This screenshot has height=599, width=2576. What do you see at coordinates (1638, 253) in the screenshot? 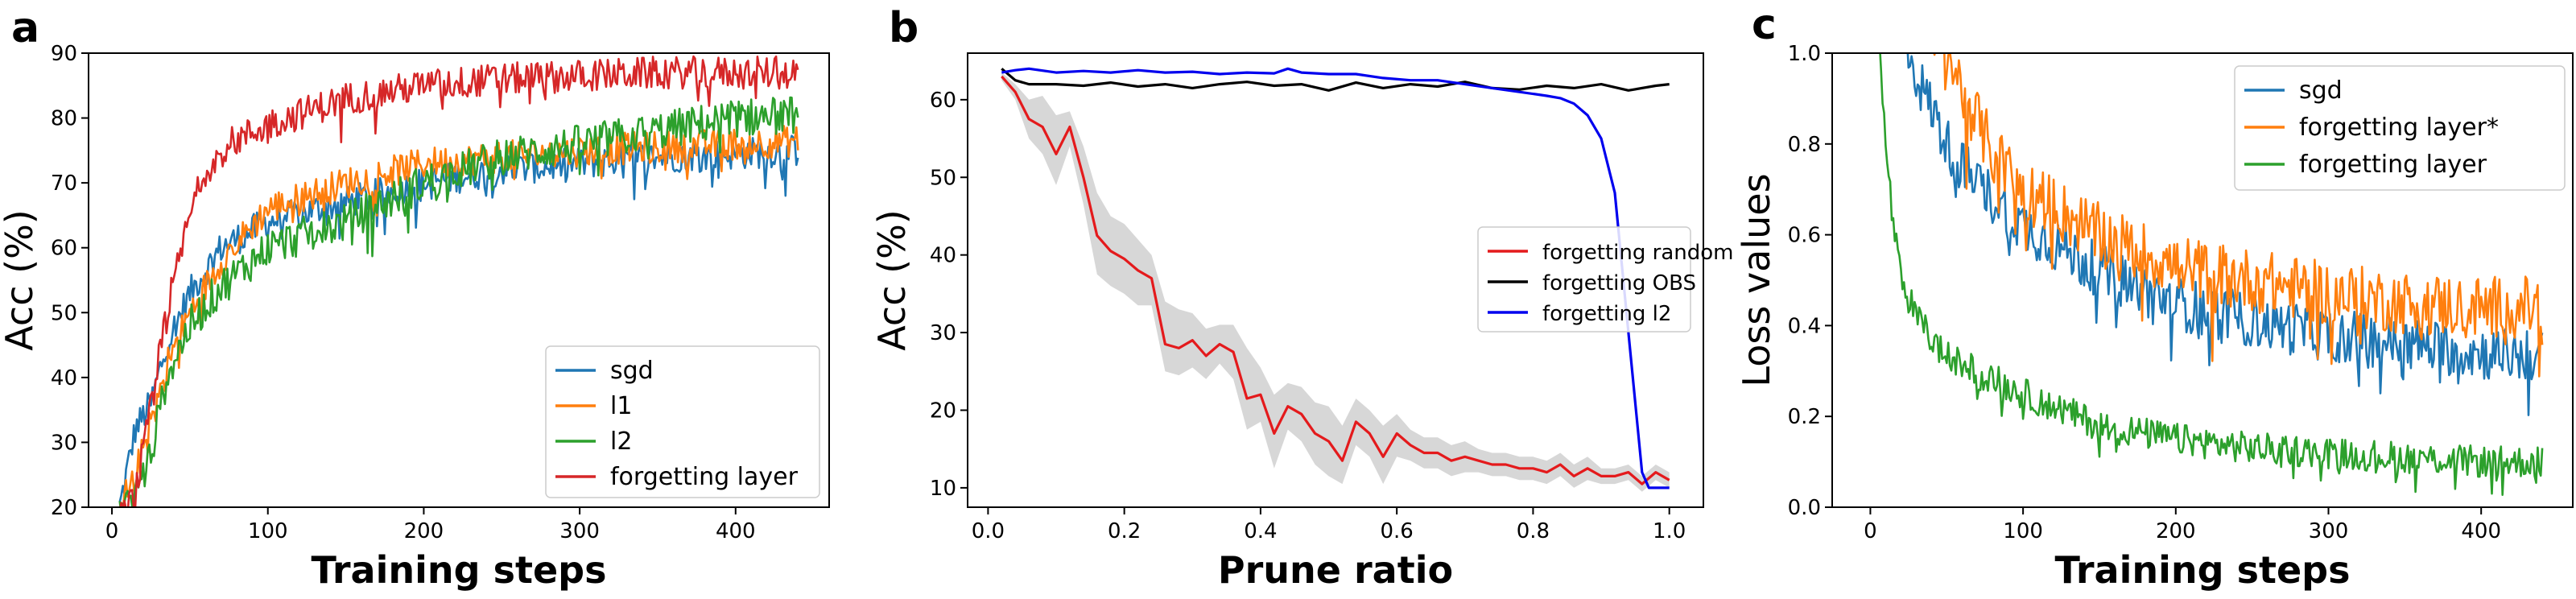
I see `legend-label-forgetting-random-b: forgetting random` at bounding box center [1638, 253].